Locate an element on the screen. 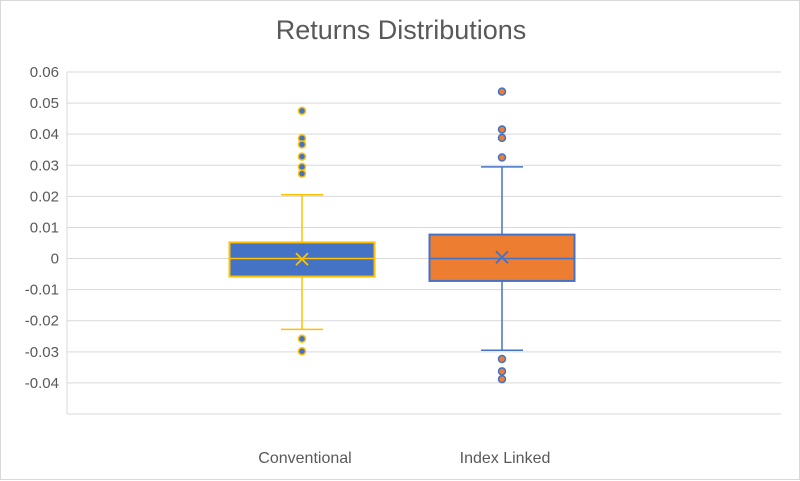 This screenshot has width=800, height=481. y-tick-label: -0.03 is located at coordinates (42, 352).